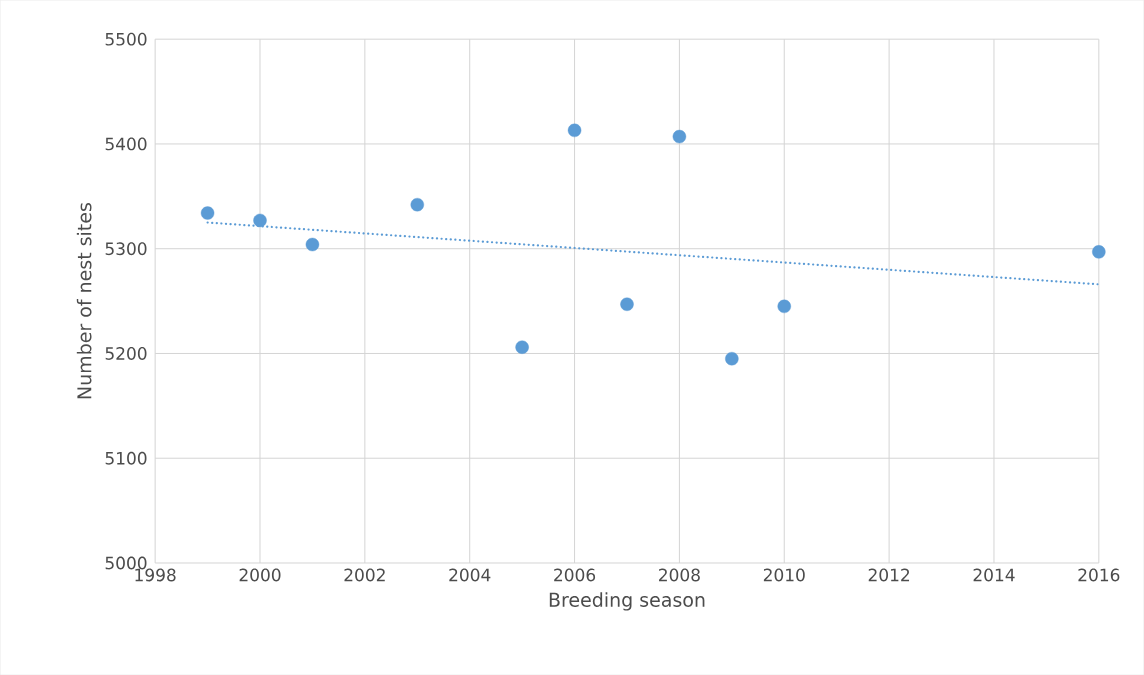  Describe the element at coordinates (679, 575) in the screenshot. I see `x-tick-label: 2008` at that location.